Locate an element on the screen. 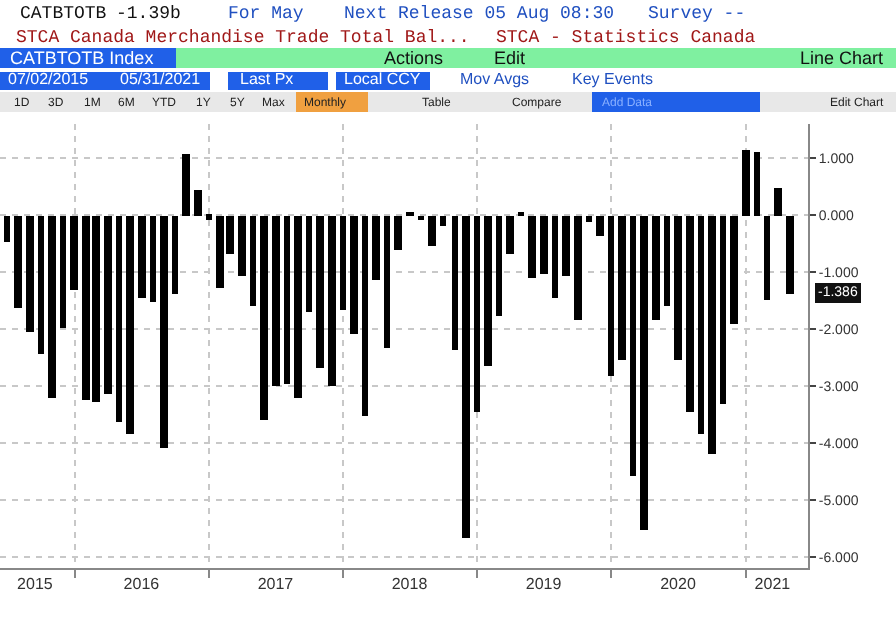 This screenshot has height=644, width=896. text: Key Events is located at coordinates (612, 79).